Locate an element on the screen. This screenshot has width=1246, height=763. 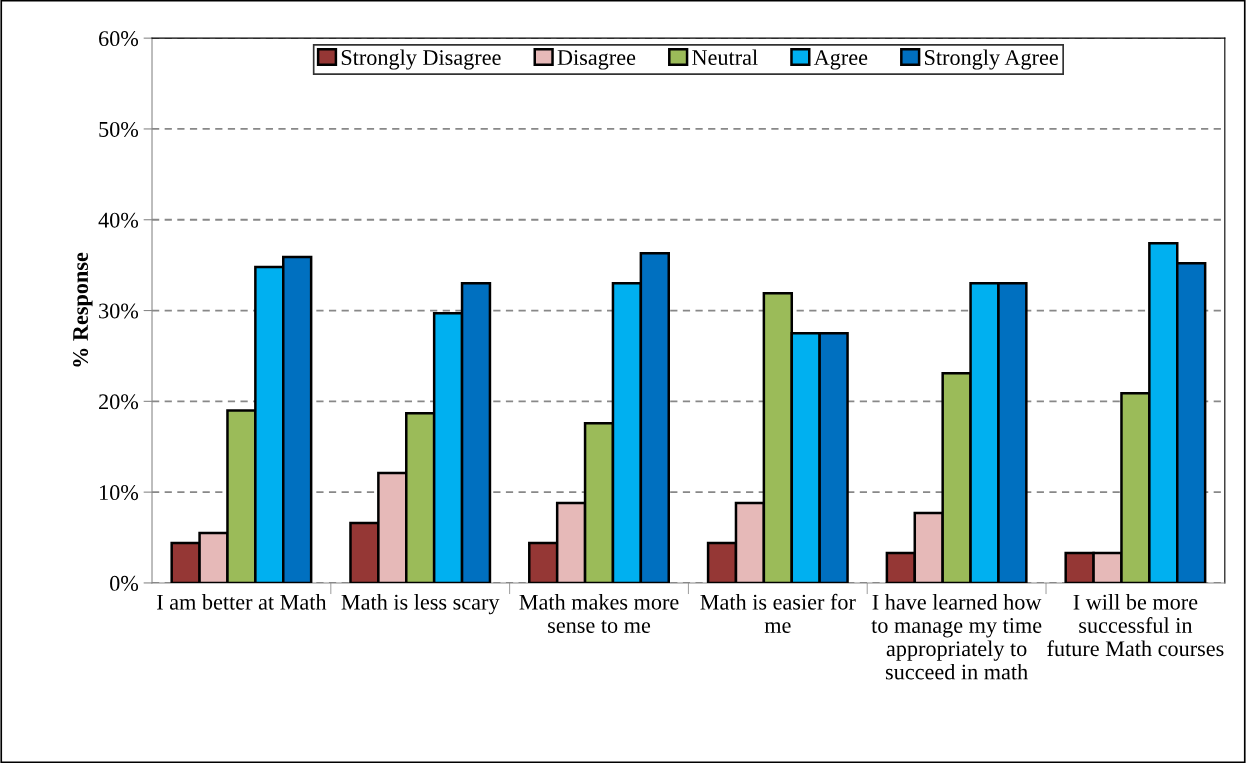
y-tick-label: 30% is located at coordinates (119, 311).